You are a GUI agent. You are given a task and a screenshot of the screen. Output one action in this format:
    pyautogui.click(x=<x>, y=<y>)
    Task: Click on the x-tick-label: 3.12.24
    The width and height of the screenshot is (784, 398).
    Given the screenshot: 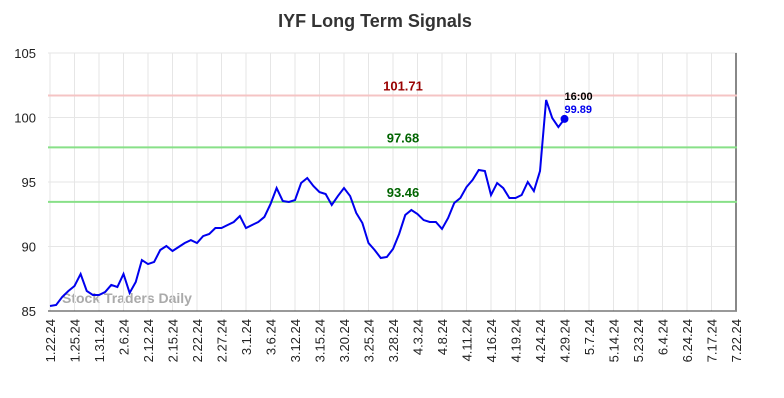 What is the action you would take?
    pyautogui.click(x=295, y=340)
    